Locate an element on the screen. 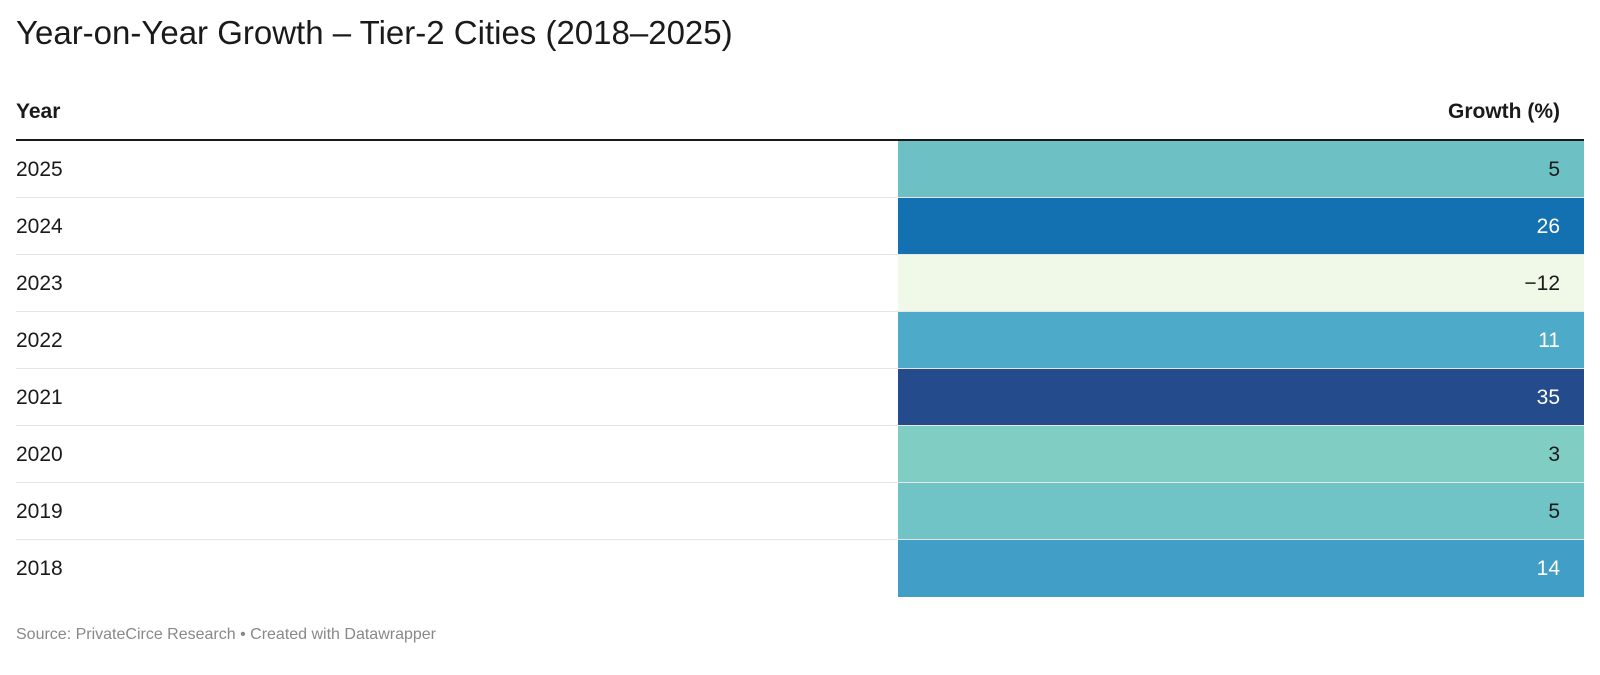 This screenshot has height=675, width=1600. table-row: 2018 14 is located at coordinates (800, 568).